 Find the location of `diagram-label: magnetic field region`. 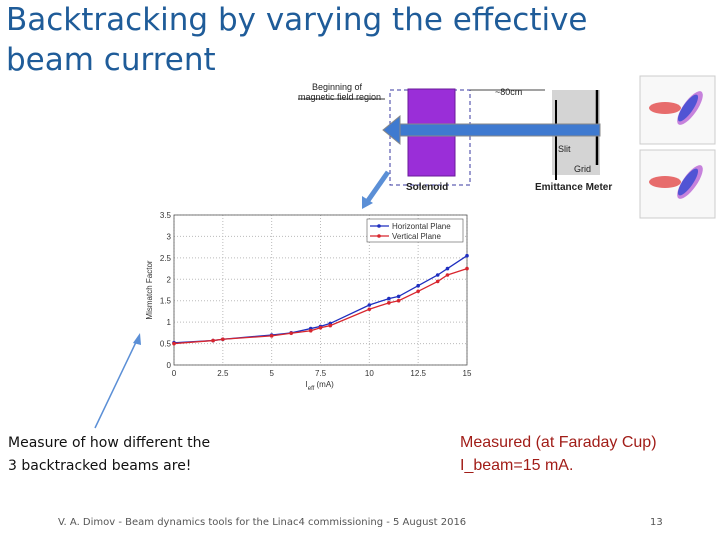

diagram-label: magnetic field region is located at coordinates (339, 97).